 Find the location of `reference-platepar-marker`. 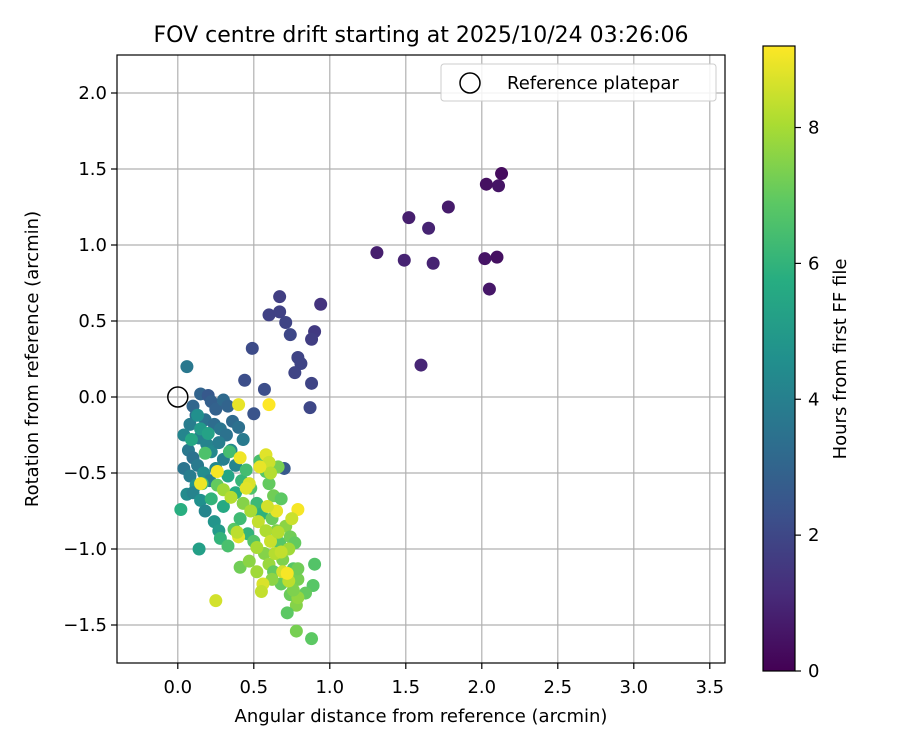

reference-platepar-marker is located at coordinates (178, 397).